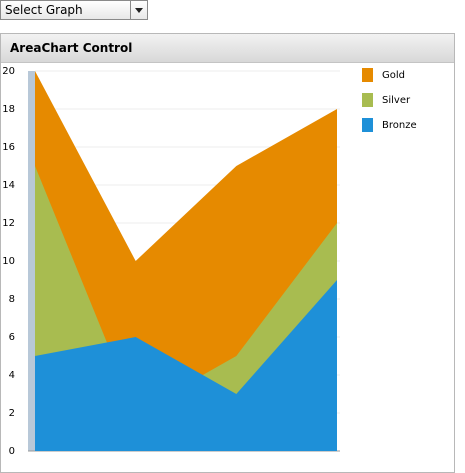 Image resolution: width=465 pixels, height=473 pixels. Describe the element at coordinates (8, 185) in the screenshot. I see `y-tick-label: 14` at that location.